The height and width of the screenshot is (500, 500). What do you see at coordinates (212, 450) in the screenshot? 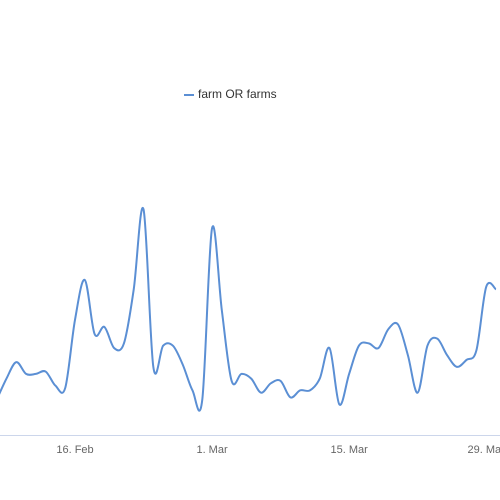
I see `x-tick-label: 1. Mar` at bounding box center [212, 450].